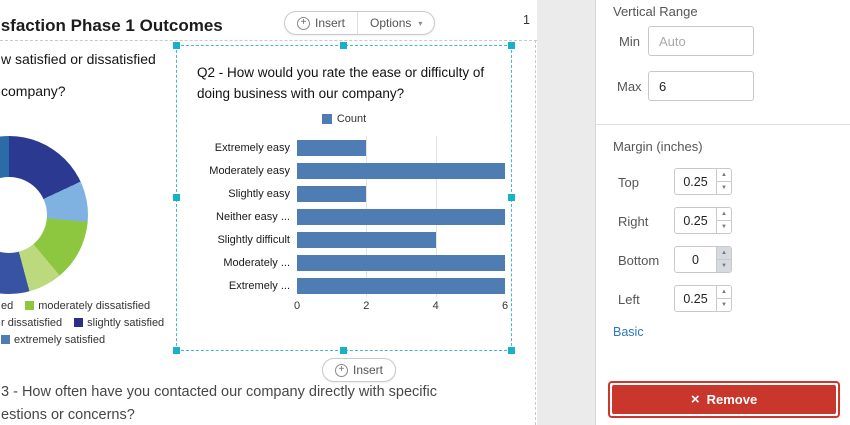 This screenshot has width=850, height=425. Describe the element at coordinates (33, 91) in the screenshot. I see `question-q1-text-line2: company?` at that location.